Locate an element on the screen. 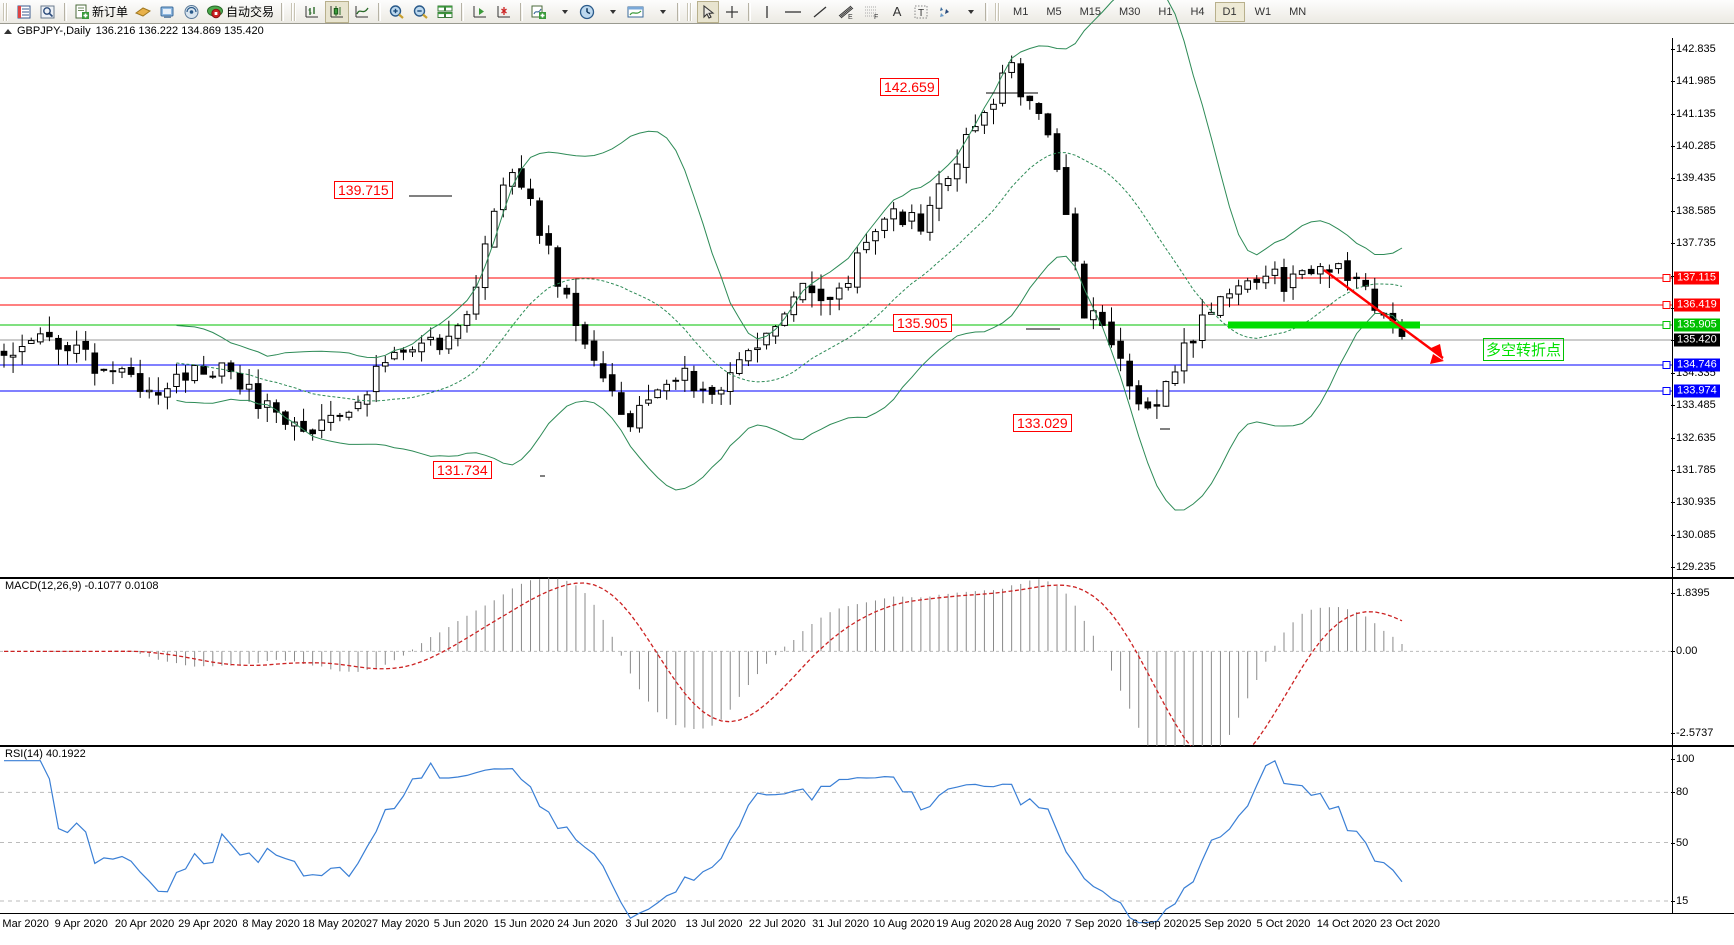 The width and height of the screenshot is (1734, 945). rsi-axis-line is located at coordinates (1672, 830).